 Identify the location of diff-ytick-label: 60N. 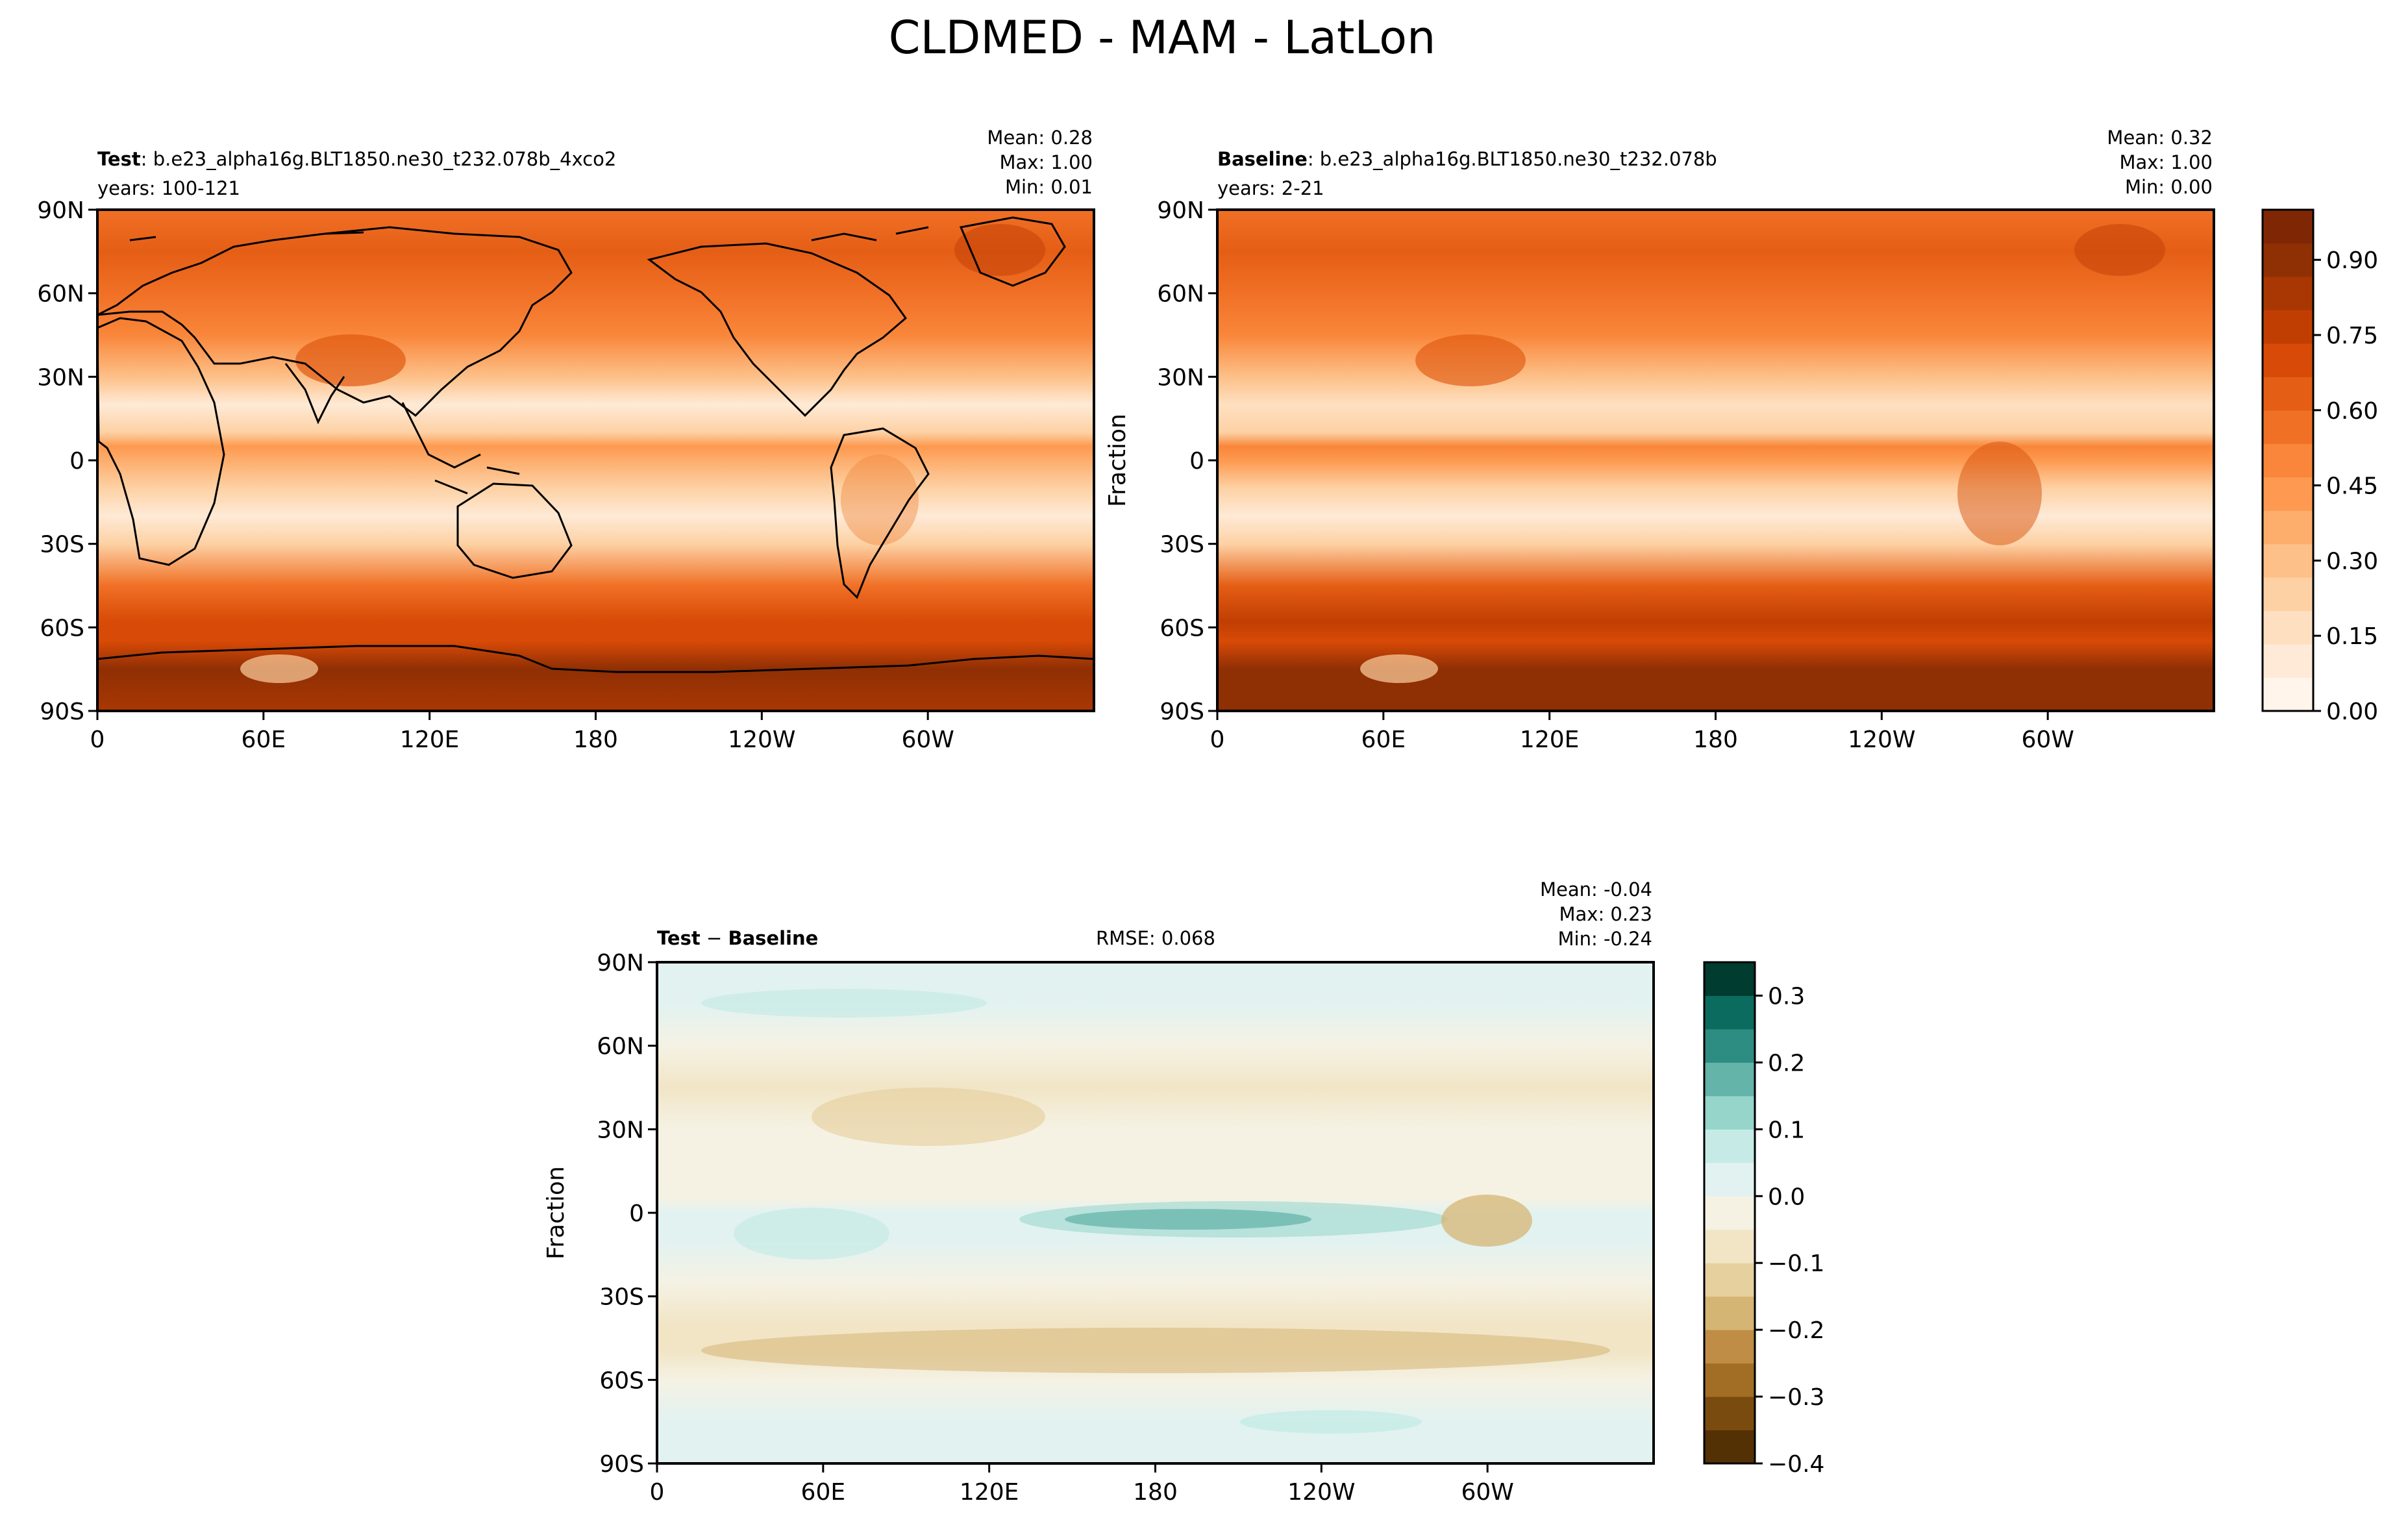
(620, 1047).